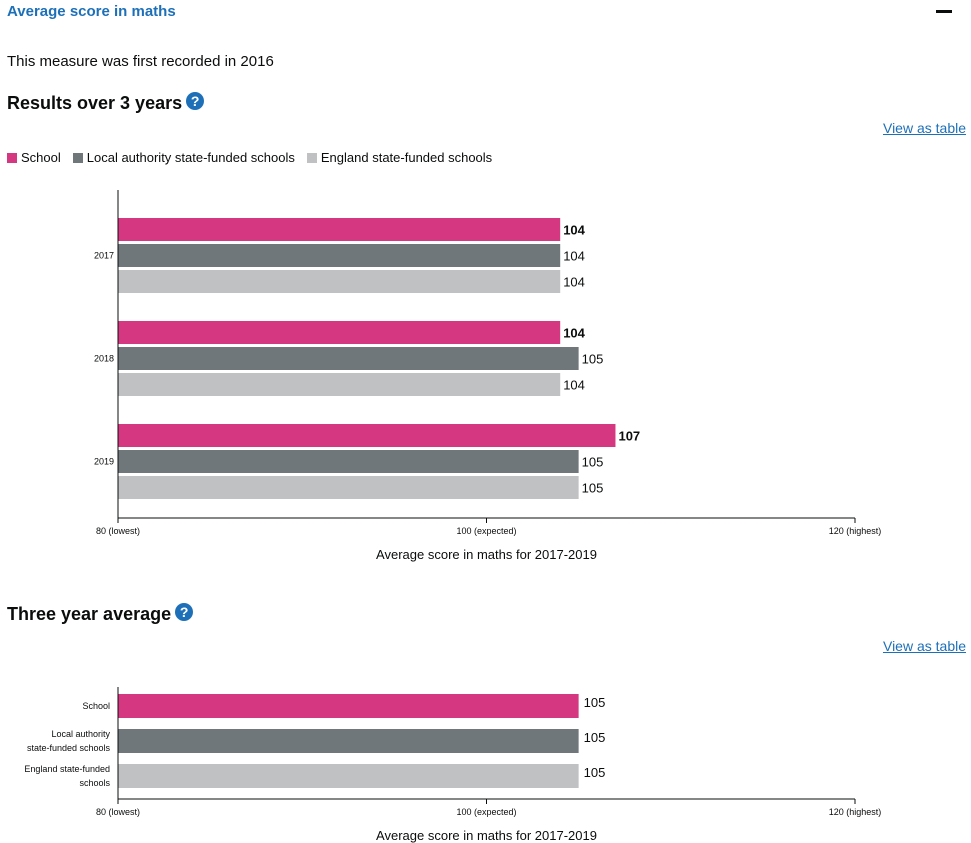 This screenshot has height=843, width=971. What do you see at coordinates (629, 436) in the screenshot?
I see `bar-value-label: 107` at bounding box center [629, 436].